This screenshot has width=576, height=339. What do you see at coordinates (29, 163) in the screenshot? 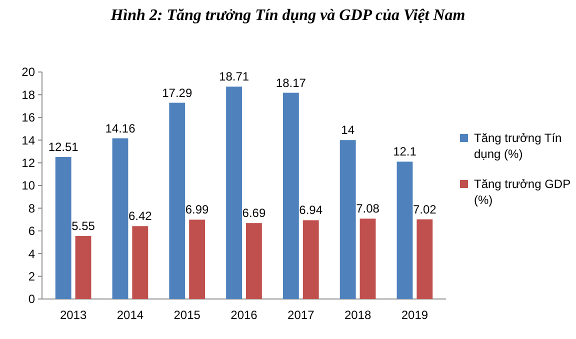
I see `y-tick-label: 12` at bounding box center [29, 163].